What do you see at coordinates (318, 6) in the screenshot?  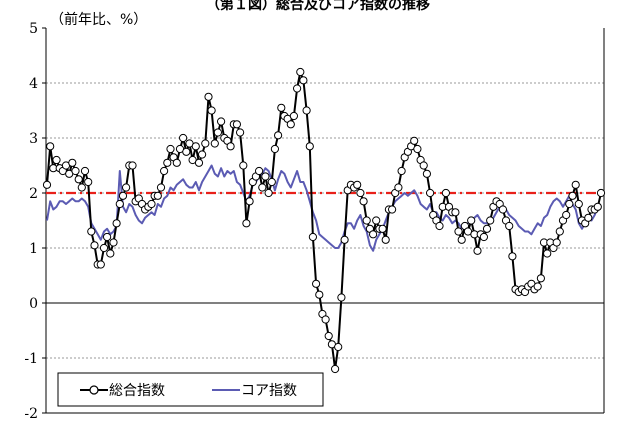 I see `chart-title: （第１図）総合及びコア指数の推移` at bounding box center [318, 6].